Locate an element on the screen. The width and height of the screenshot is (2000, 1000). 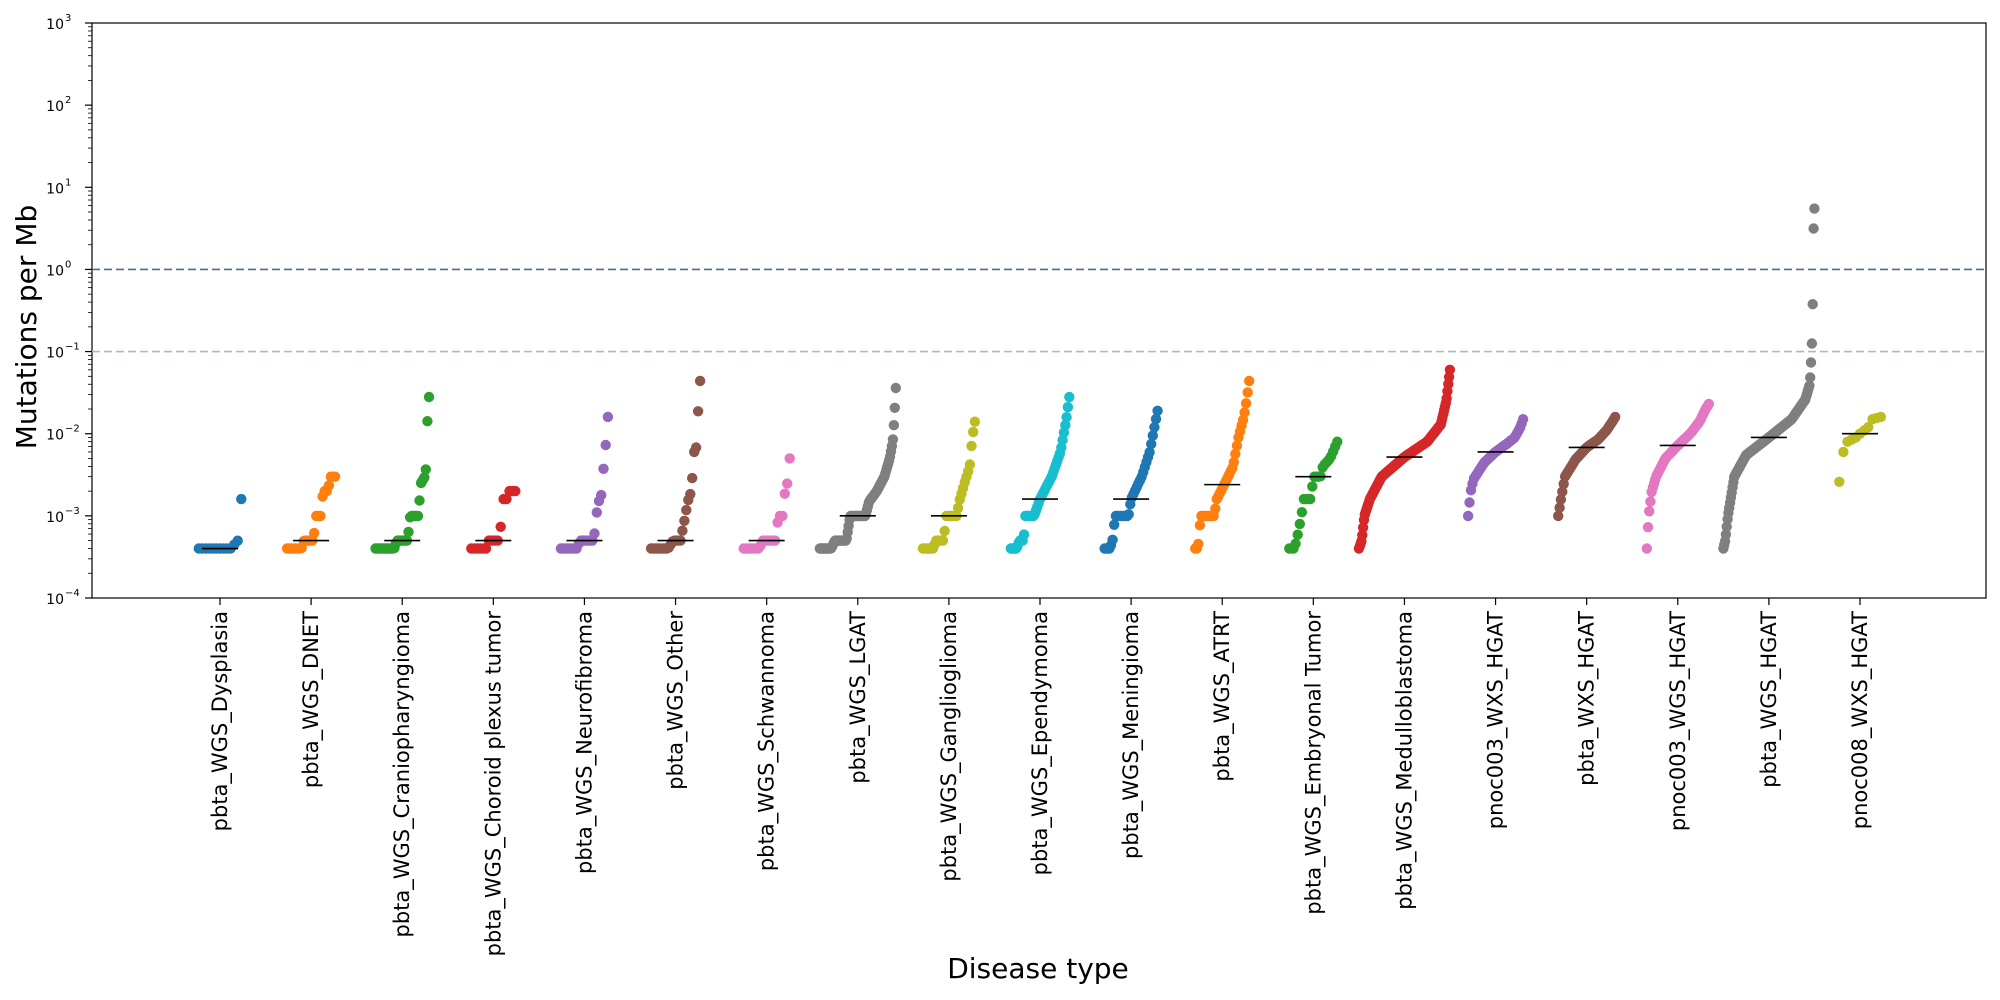
x-tick-label-4: pbta_WGS_Neurofibroma is located at coordinates (584, 742).